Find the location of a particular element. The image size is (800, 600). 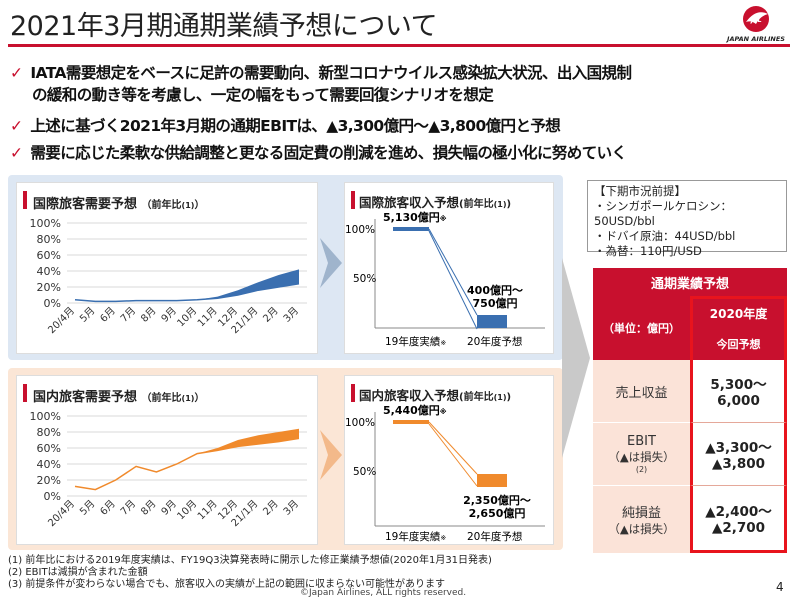

col-year: 2020年度 is located at coordinates (738, 312).